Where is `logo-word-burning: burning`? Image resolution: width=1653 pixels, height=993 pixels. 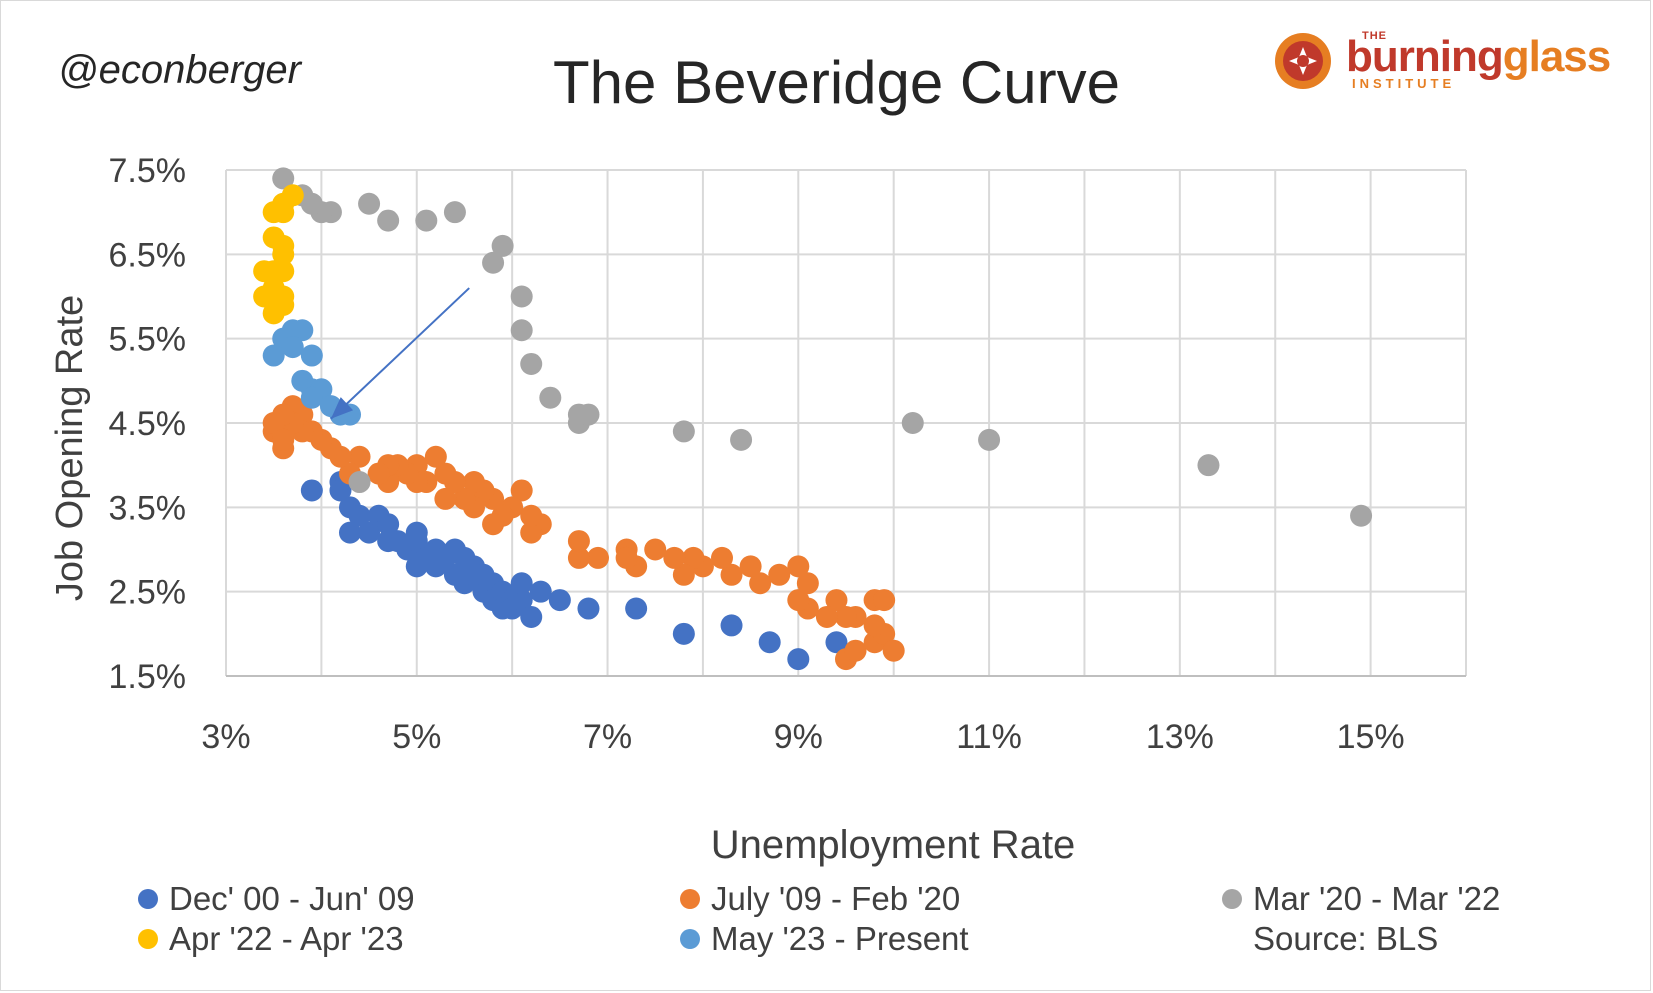
logo-word-burning: burning is located at coordinates (1425, 56).